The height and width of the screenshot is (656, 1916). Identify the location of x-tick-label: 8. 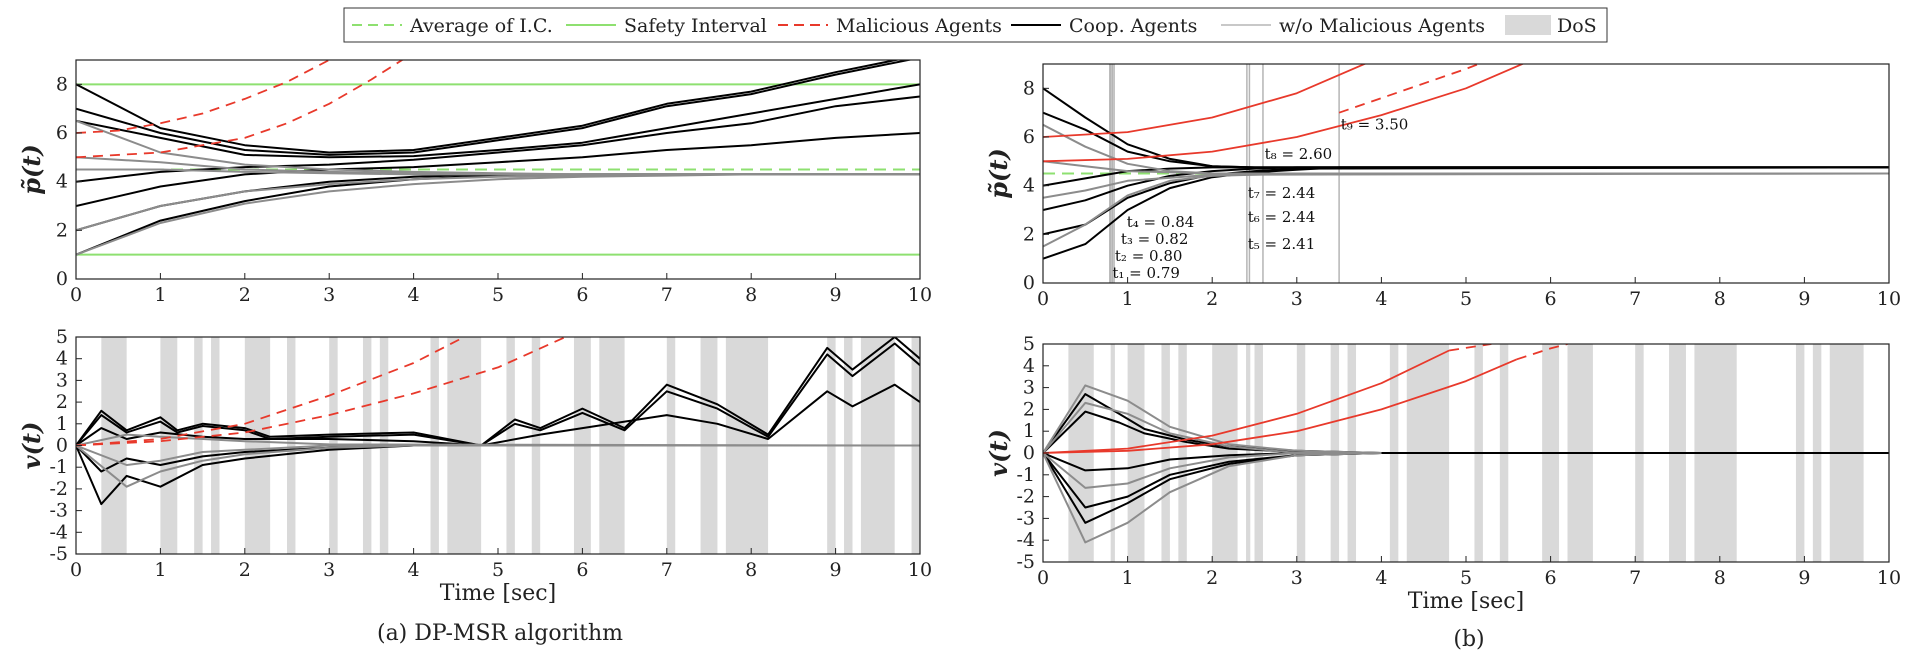
(751, 570).